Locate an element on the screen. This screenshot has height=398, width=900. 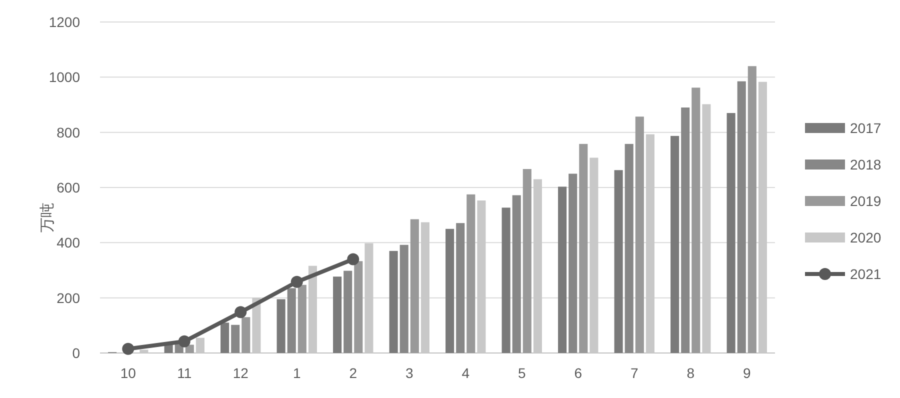
legend-label: 2020 is located at coordinates (866, 238).